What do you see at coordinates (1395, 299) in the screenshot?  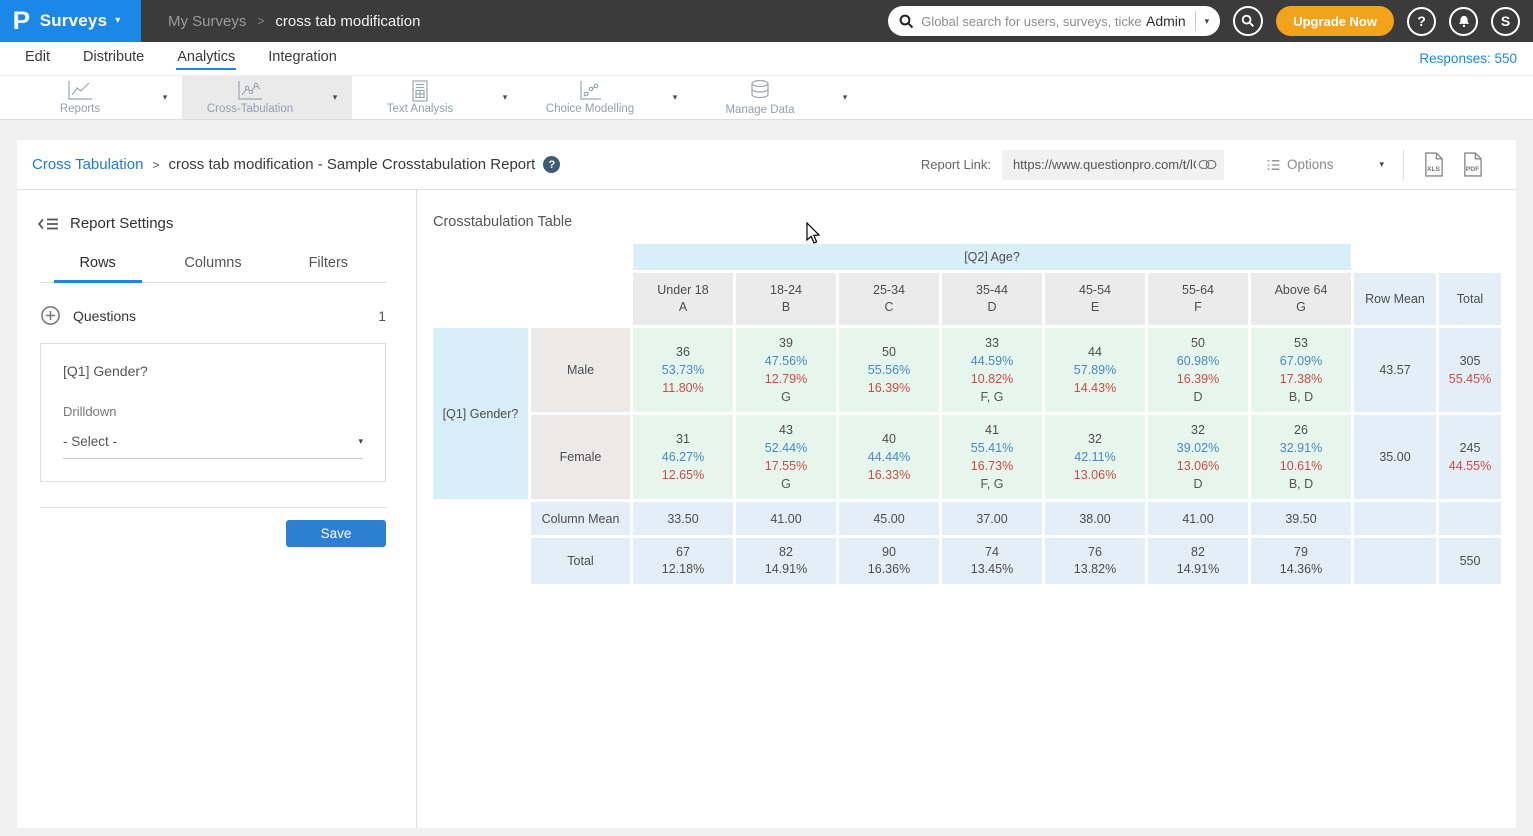 I see `row-mean-header: Row Mean` at bounding box center [1395, 299].